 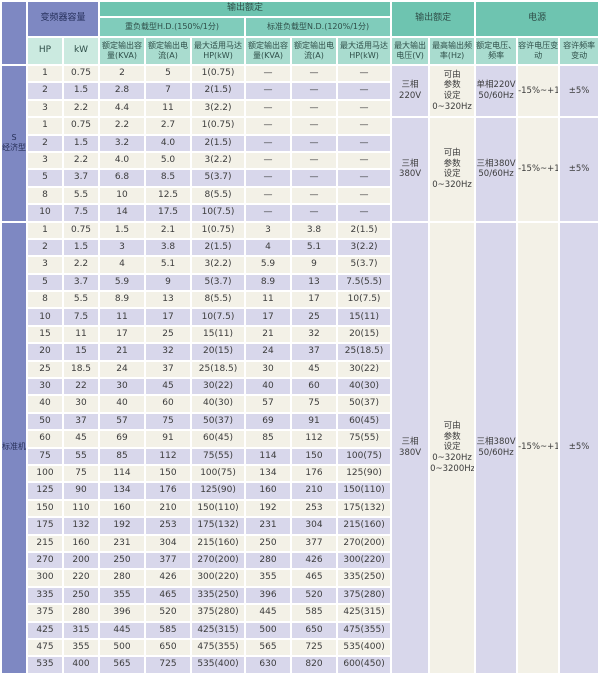 I want to click on table-row: 270 200 250 377 270(200) 280 426 300(220), so click(x=300, y=560).